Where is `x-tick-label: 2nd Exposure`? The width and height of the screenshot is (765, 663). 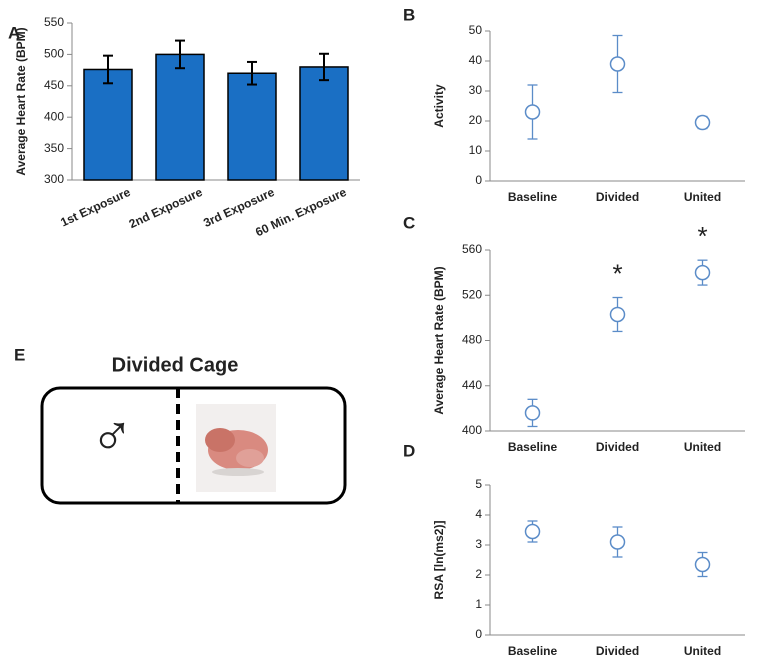 x-tick-label: 2nd Exposure is located at coordinates (166, 208).